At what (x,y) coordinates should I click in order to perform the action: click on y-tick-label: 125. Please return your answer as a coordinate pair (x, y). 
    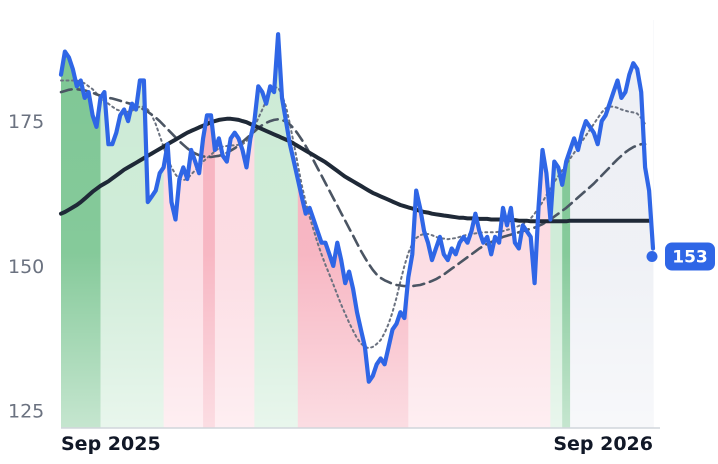
    Looking at the image, I should click on (26, 412).